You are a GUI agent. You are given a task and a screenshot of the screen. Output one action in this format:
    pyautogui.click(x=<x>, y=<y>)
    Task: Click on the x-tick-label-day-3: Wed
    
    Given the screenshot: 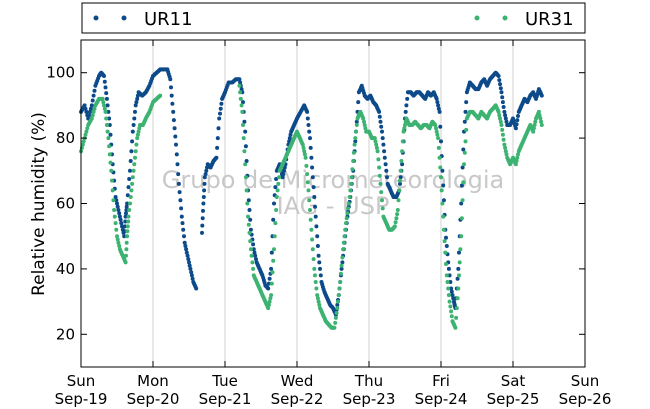 What is the action you would take?
    pyautogui.click(x=297, y=381)
    